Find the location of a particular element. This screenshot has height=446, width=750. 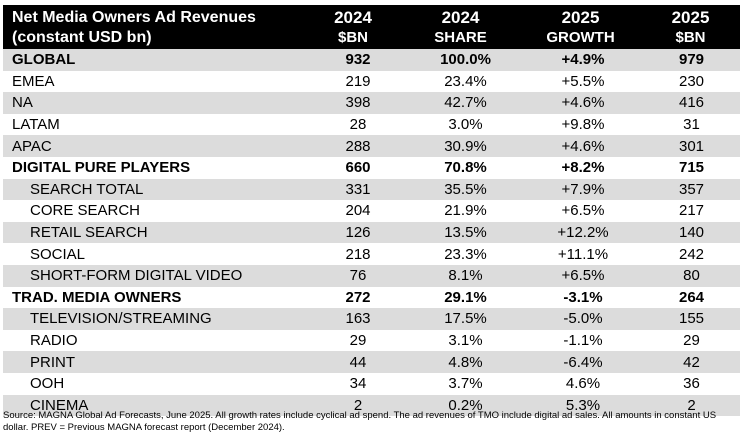

table-row: RETAIL SEARCH 126 13.5% +12.2% 140 is located at coordinates (371, 232).